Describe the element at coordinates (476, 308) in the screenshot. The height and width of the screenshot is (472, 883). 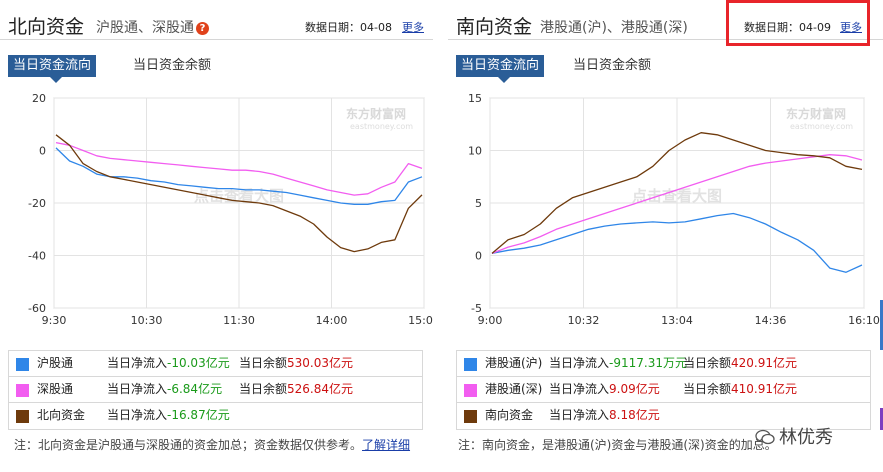
I see `y-tick-label: -5` at that location.